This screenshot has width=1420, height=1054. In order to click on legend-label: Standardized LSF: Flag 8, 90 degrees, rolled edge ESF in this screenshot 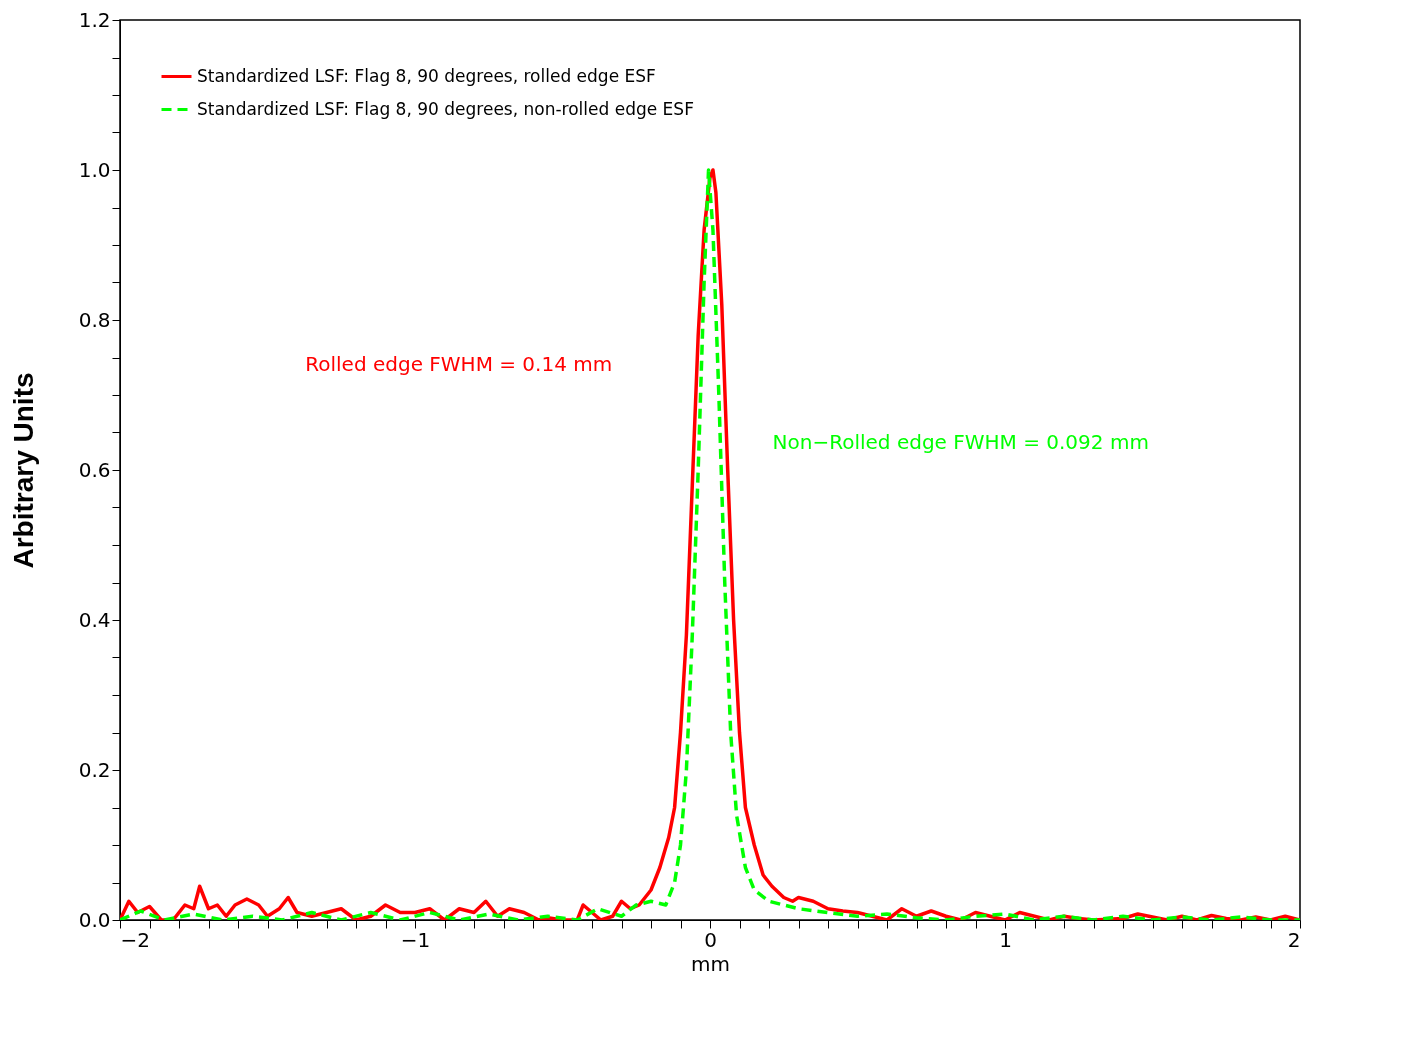, I will do `click(426, 75)`.